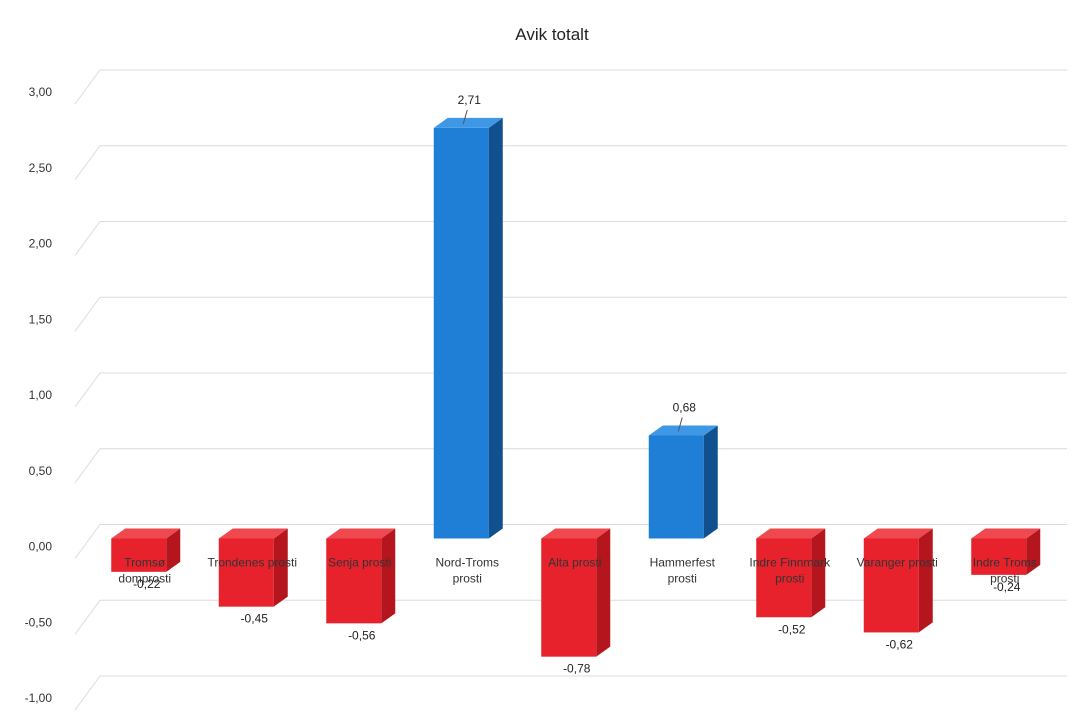 The height and width of the screenshot is (715, 1077). Describe the element at coordinates (359, 563) in the screenshot. I see `category-label: Senja prosti` at that location.